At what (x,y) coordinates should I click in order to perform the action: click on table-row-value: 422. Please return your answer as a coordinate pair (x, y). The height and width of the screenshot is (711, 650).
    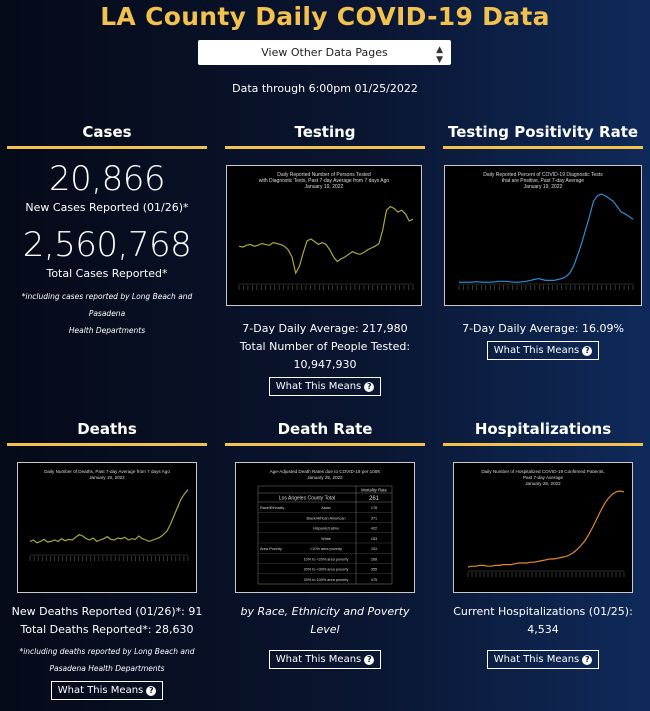
    Looking at the image, I should click on (374, 529).